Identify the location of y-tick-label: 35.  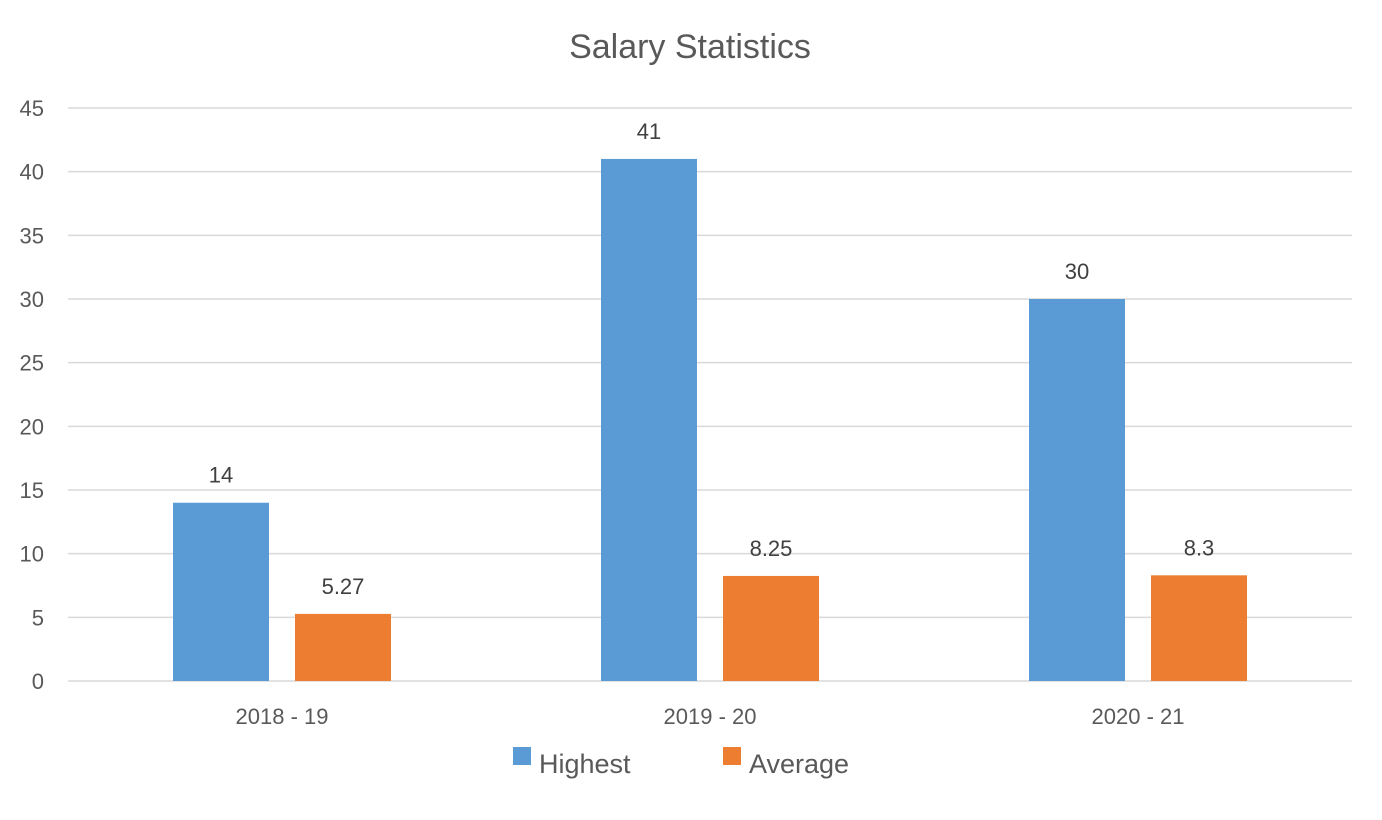
(32, 235).